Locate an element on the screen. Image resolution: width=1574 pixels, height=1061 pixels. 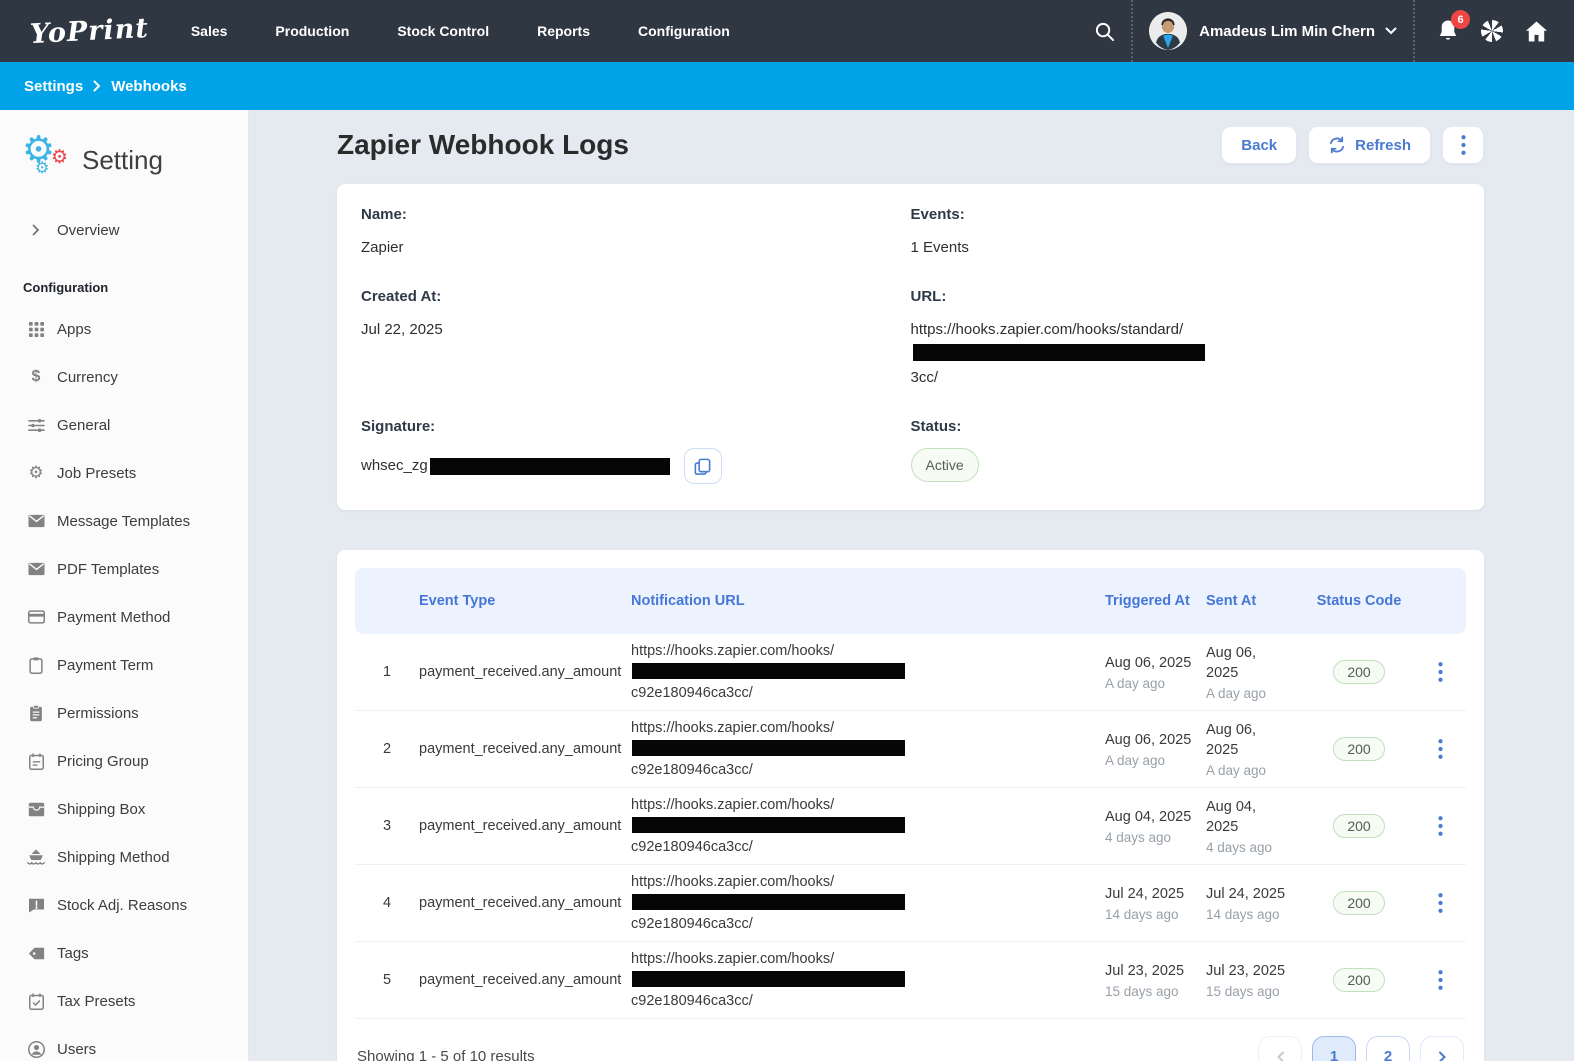
sidebar-item-payment-method: Payment Method is located at coordinates (124, 617).